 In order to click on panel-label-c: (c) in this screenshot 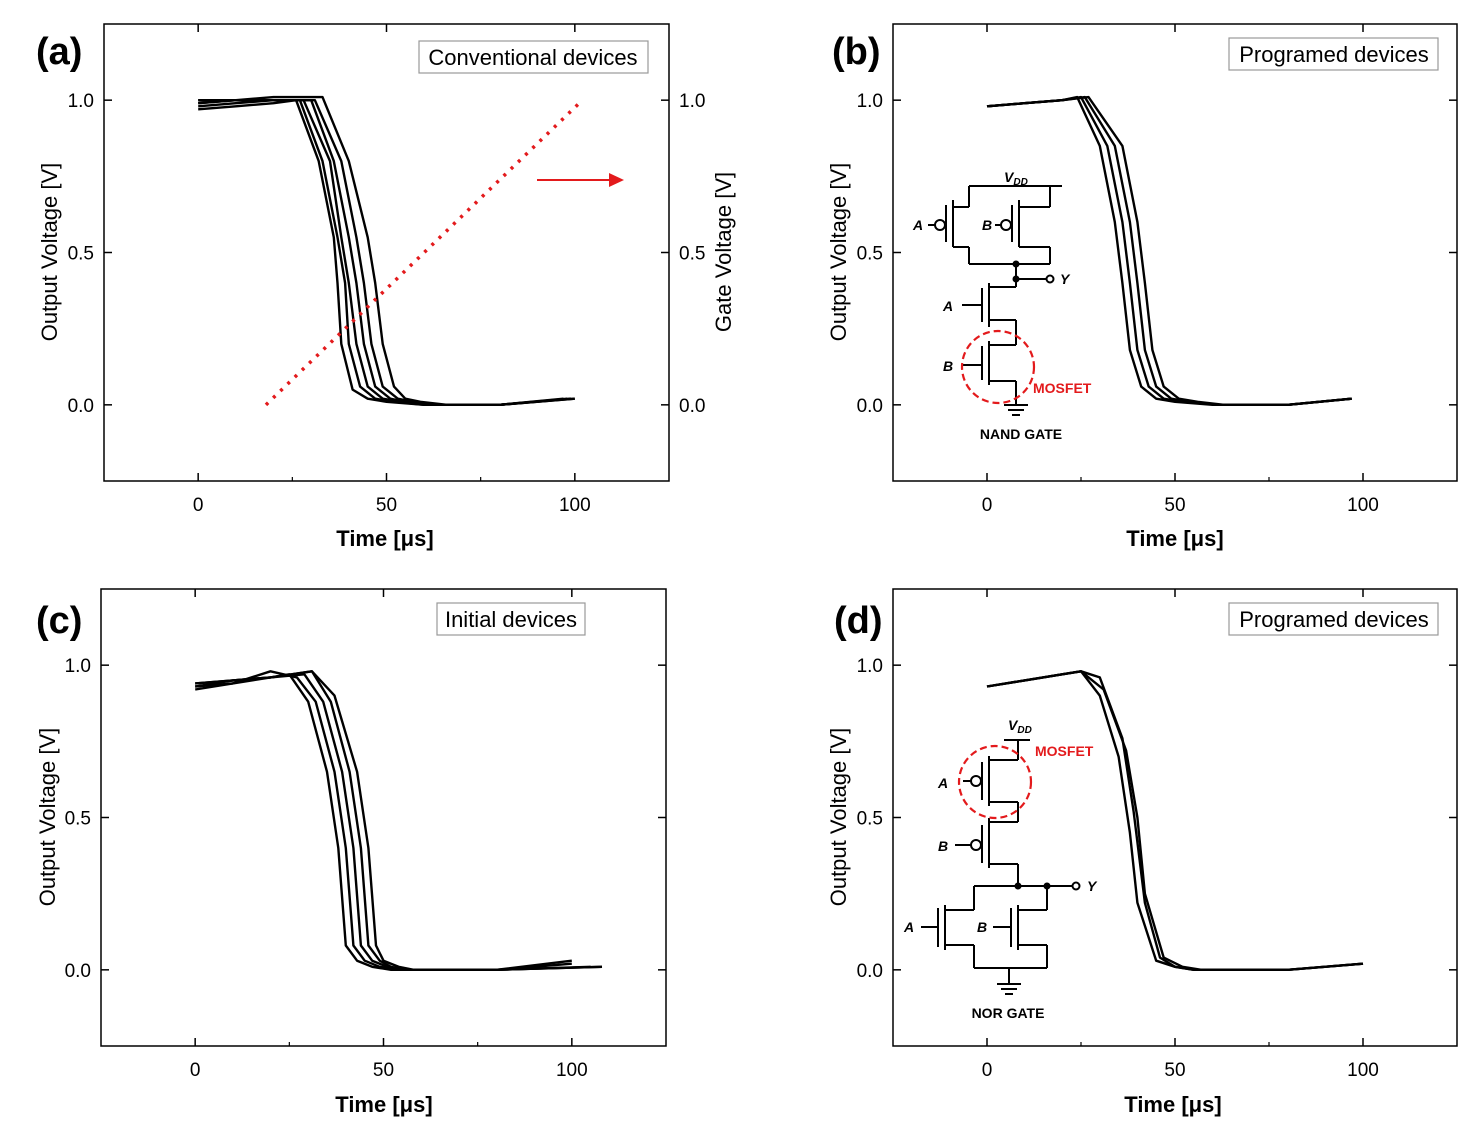, I will do `click(59, 621)`.